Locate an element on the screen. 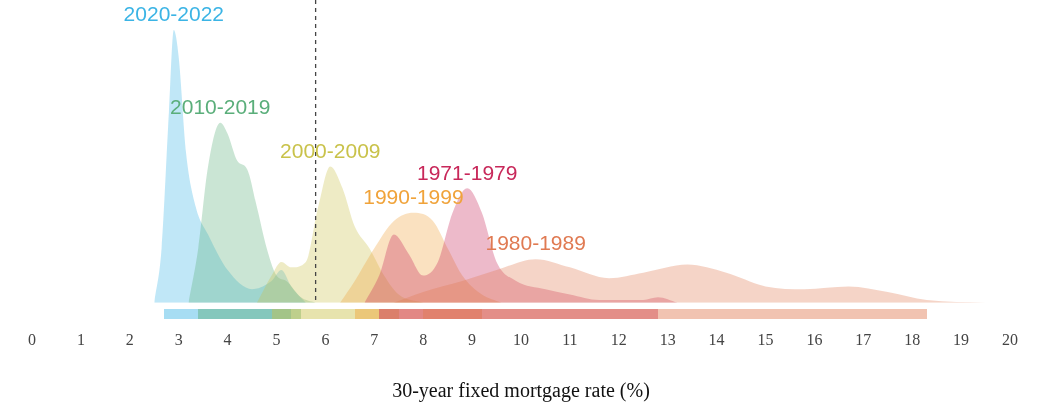  x-tick-label: 16 is located at coordinates (814, 339).